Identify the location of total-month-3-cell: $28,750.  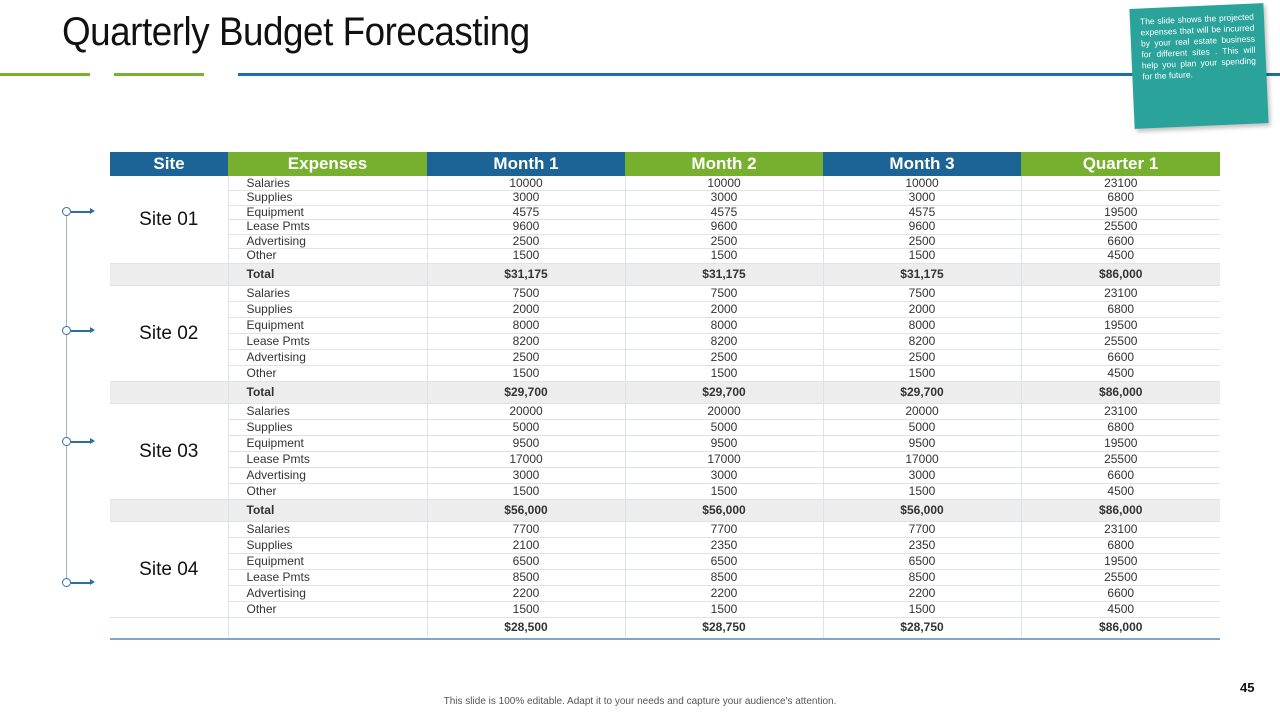
(921, 628).